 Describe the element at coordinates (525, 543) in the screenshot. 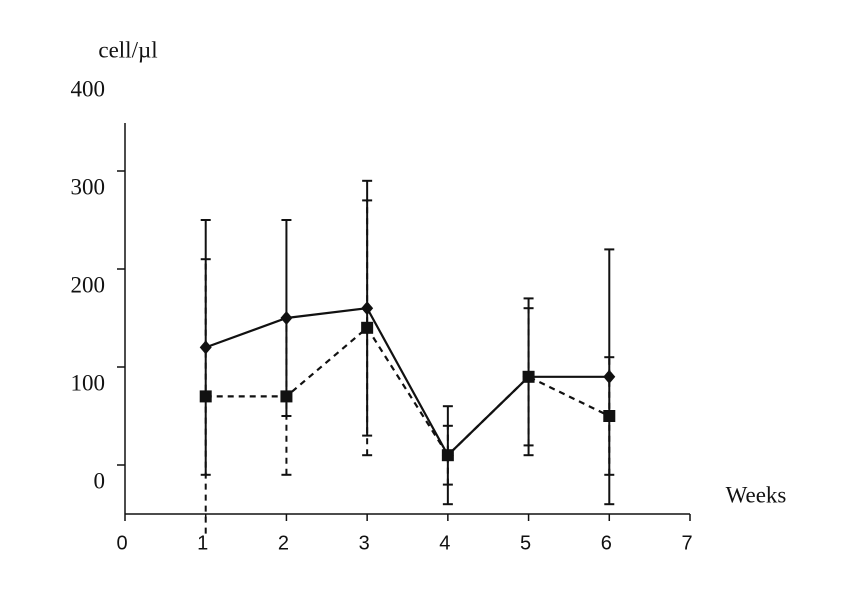

I see `x-tick-label: 5` at that location.